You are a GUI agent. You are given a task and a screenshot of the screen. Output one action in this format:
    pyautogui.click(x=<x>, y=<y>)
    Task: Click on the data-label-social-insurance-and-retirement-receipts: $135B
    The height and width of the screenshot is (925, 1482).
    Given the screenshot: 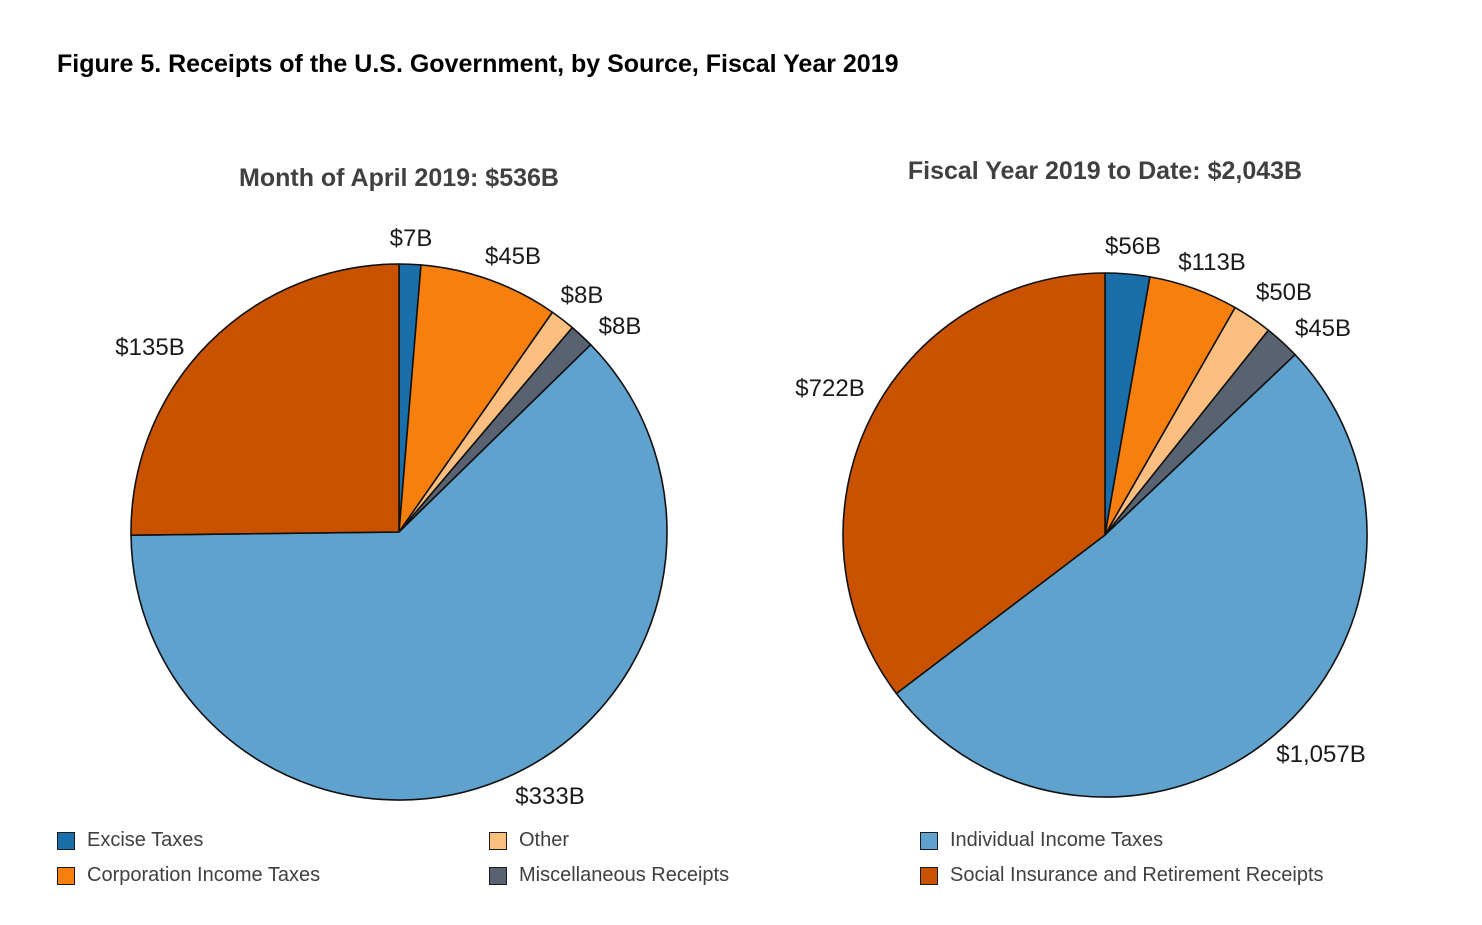 What is the action you would take?
    pyautogui.click(x=149, y=347)
    